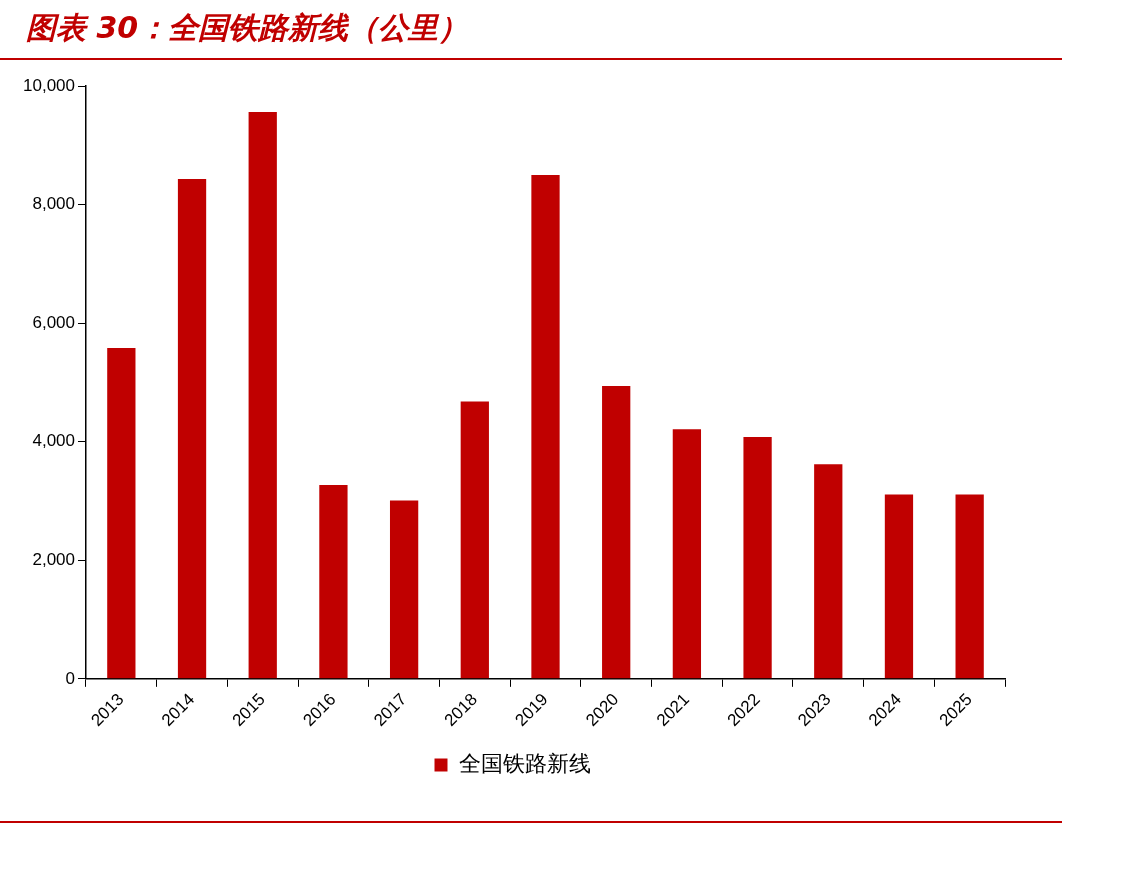 The height and width of the screenshot is (876, 1139). Describe the element at coordinates (247, 28) in the screenshot. I see `chart-title: 图表 30：全国铁路新线（公里）` at that location.